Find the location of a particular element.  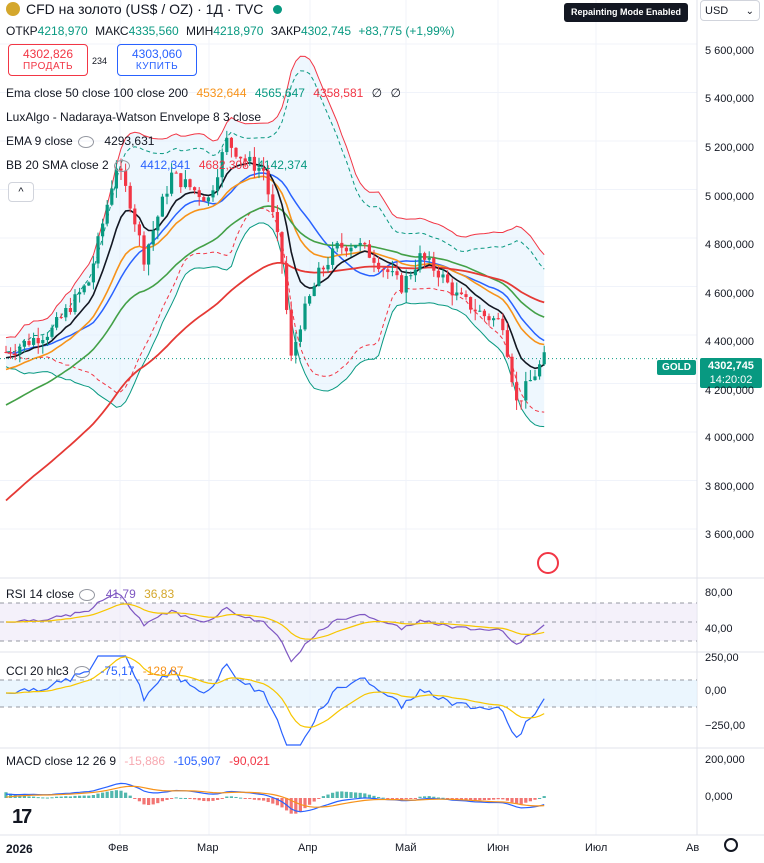

buy-button: 4303,060 КУПИТЬ is located at coordinates (157, 60).